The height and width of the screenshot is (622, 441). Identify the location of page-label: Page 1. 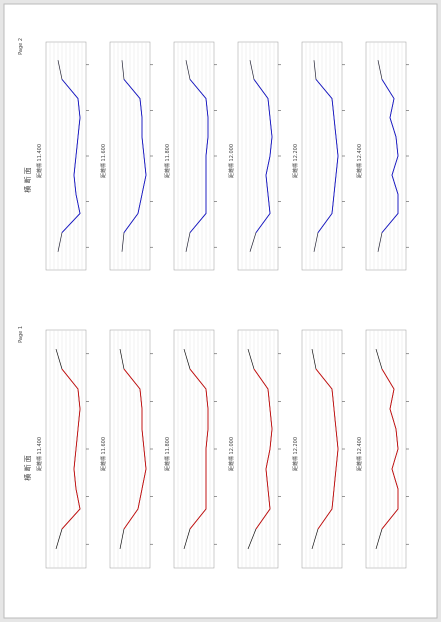
(21, 334).